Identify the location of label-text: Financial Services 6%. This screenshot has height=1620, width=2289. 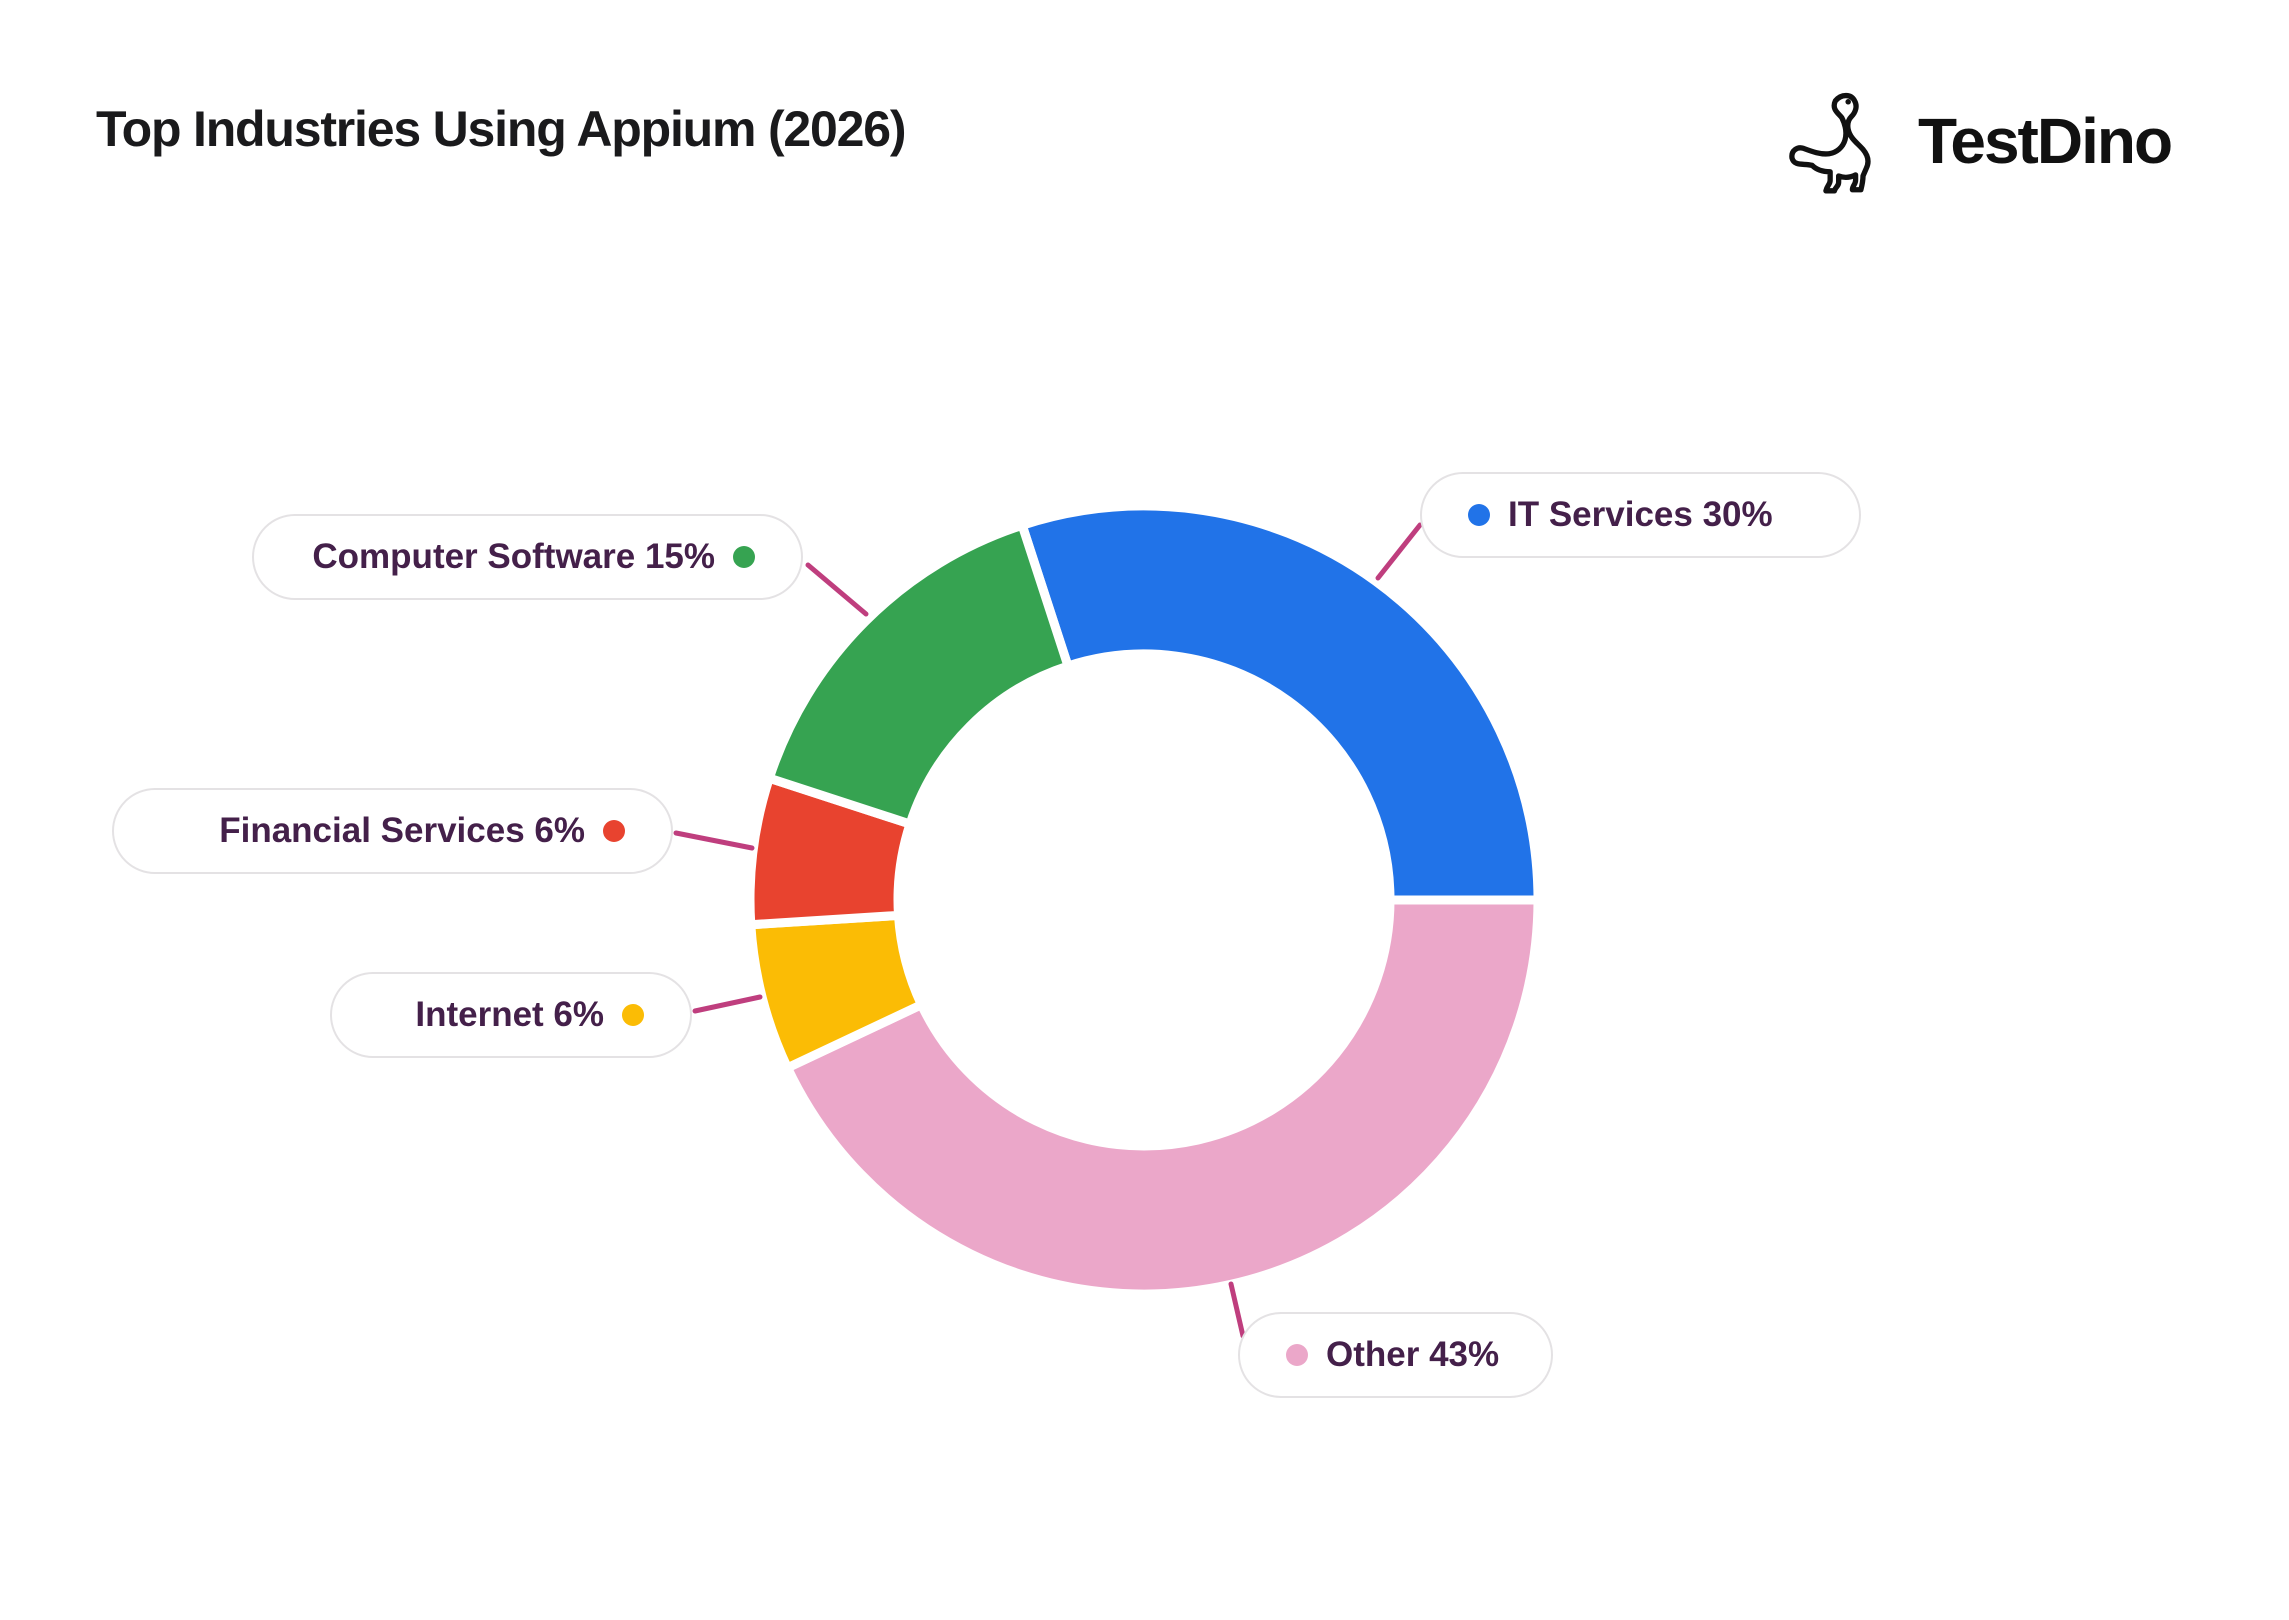
(402, 830).